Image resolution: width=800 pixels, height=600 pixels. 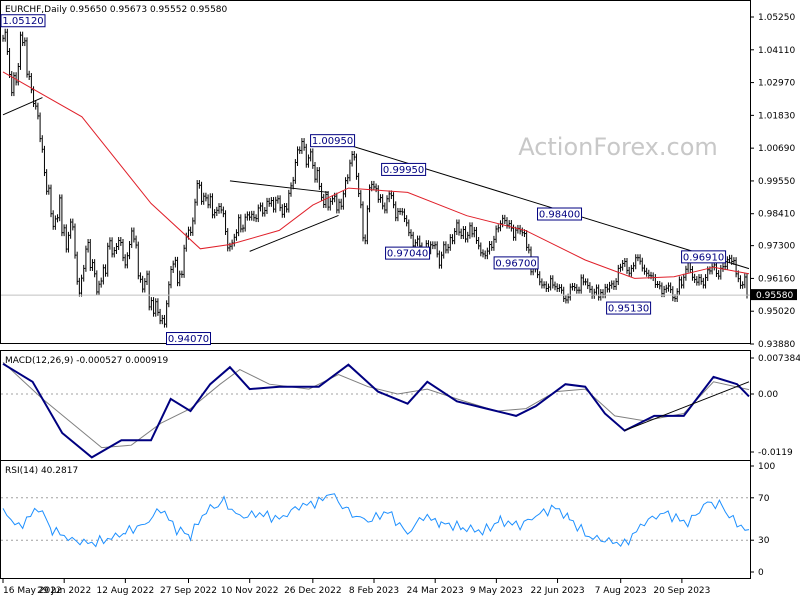 What do you see at coordinates (776, 182) in the screenshot?
I see `price-y-tick-label: 0.99550` at bounding box center [776, 182].